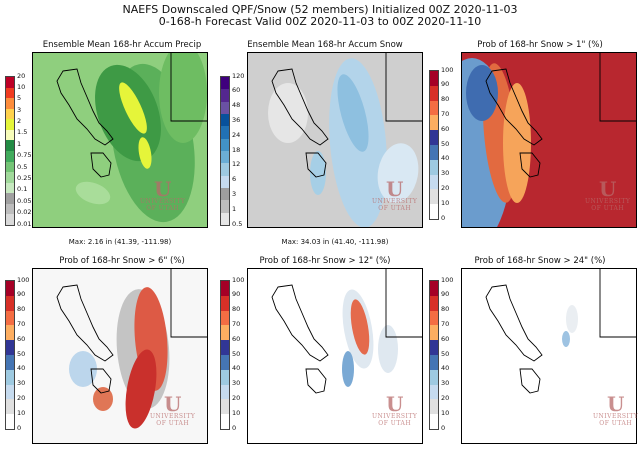 This screenshot has width=640, height=454. I want to click on colorbar-tick-label: 0, so click(443, 427).